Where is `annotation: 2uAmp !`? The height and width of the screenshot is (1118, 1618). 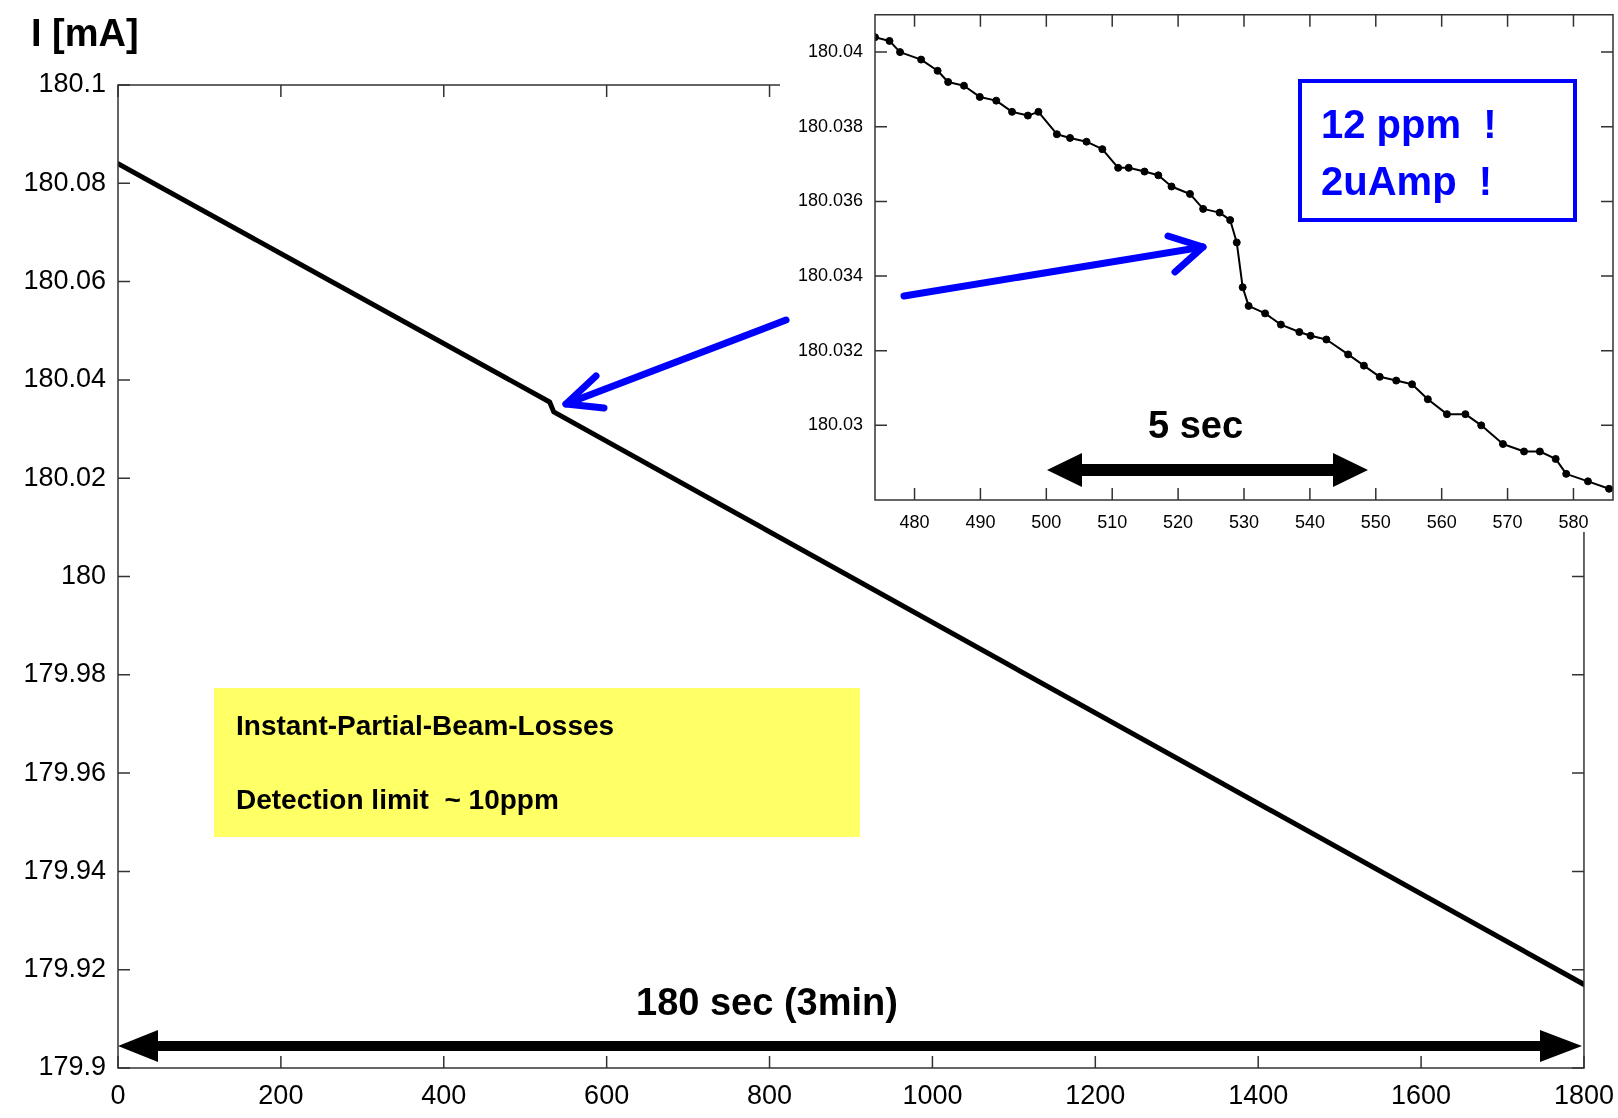
annotation: 2uAmp ! is located at coordinates (1407, 181).